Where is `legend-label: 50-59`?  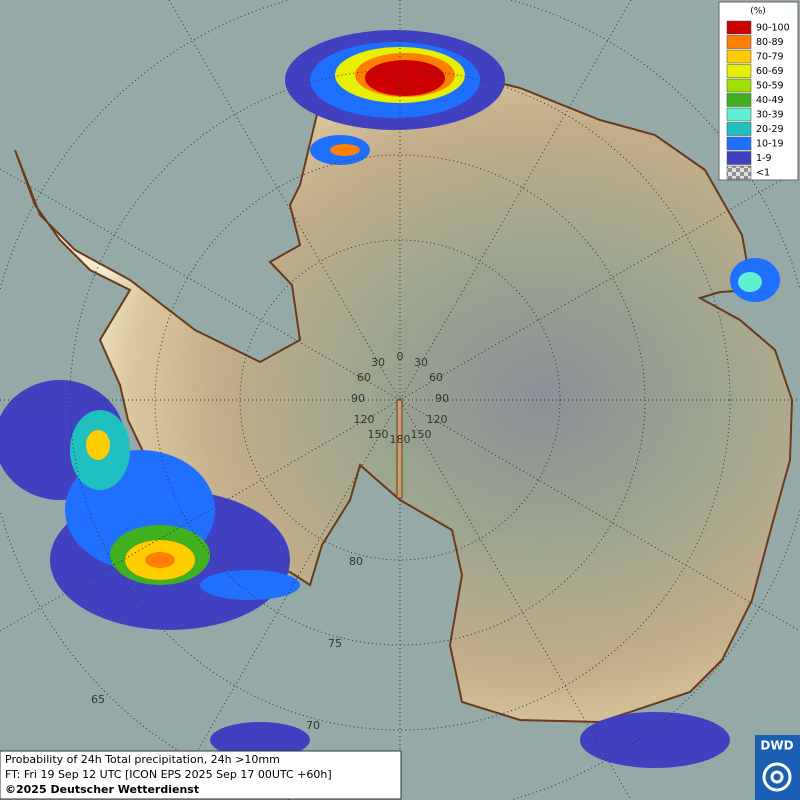
legend-label: 50-59 is located at coordinates (770, 86).